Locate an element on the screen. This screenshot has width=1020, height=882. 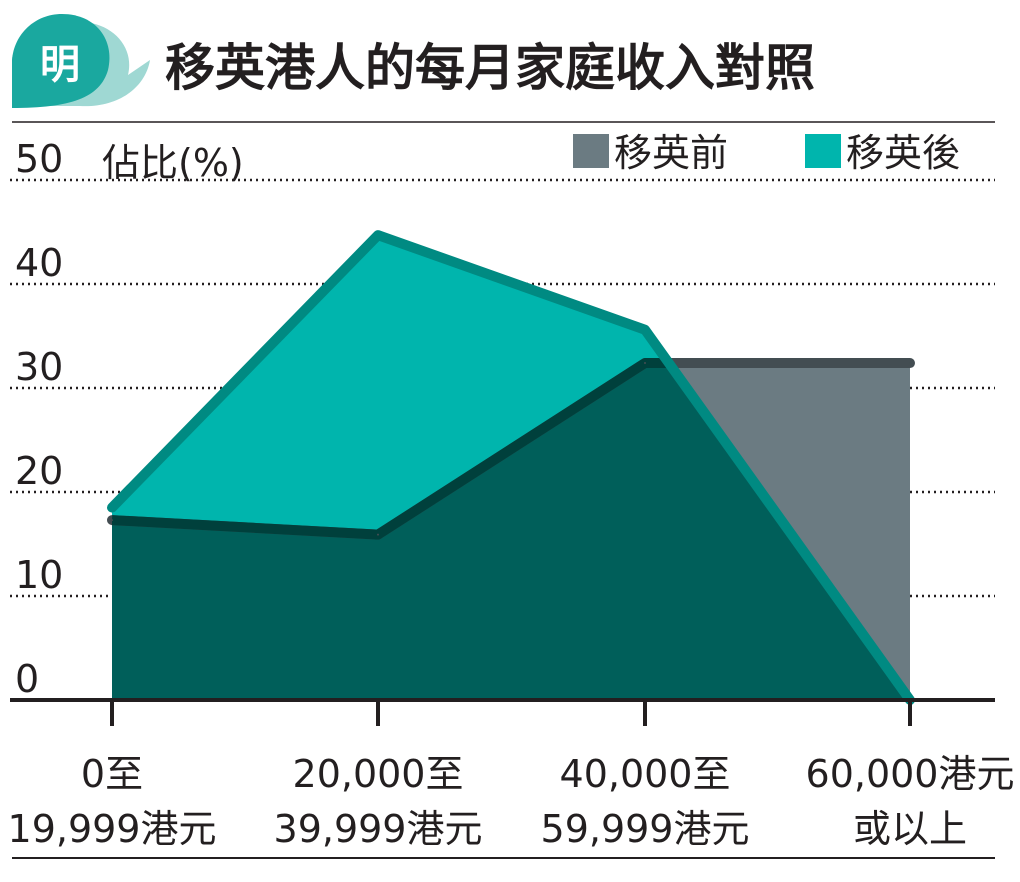
y-tick-label: 30 is located at coordinates (39, 367).